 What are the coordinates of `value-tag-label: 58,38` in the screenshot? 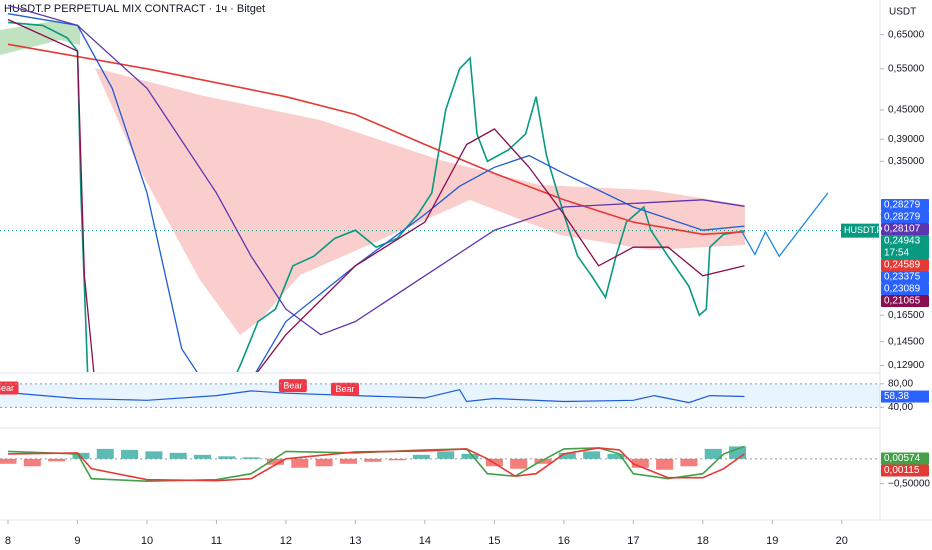 It's located at (896, 396).